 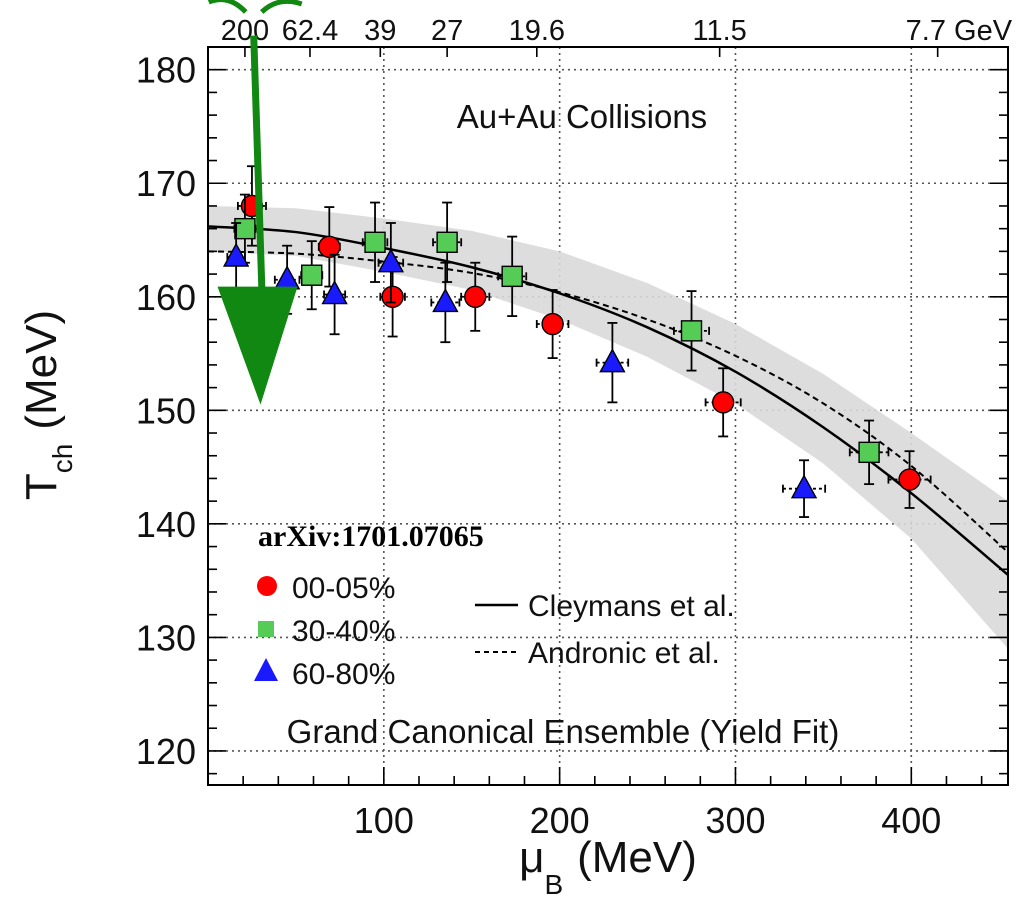 I want to click on y-tick-label: 150, so click(x=166, y=410).